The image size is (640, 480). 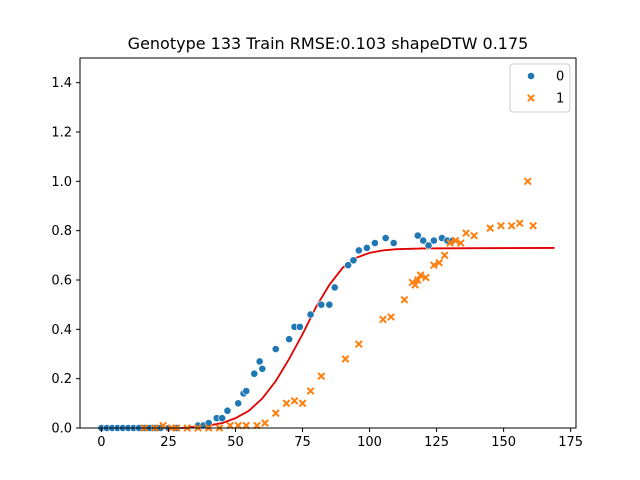 What do you see at coordinates (235, 442) in the screenshot?
I see `x-tick-label: 50` at bounding box center [235, 442].